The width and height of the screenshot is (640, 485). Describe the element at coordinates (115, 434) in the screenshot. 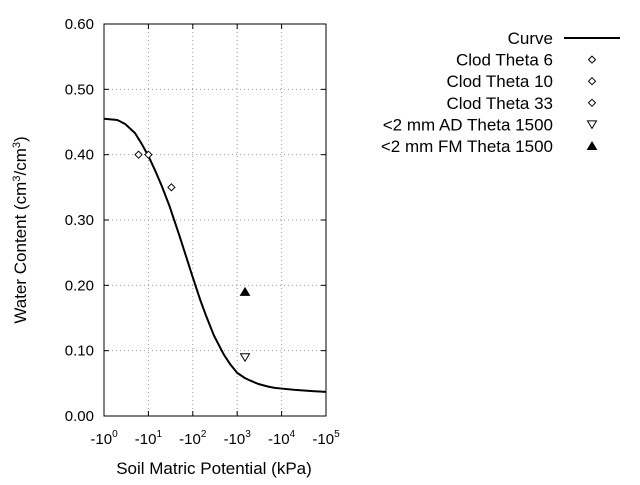

I see `x-tick-label-exponent: 0` at that location.